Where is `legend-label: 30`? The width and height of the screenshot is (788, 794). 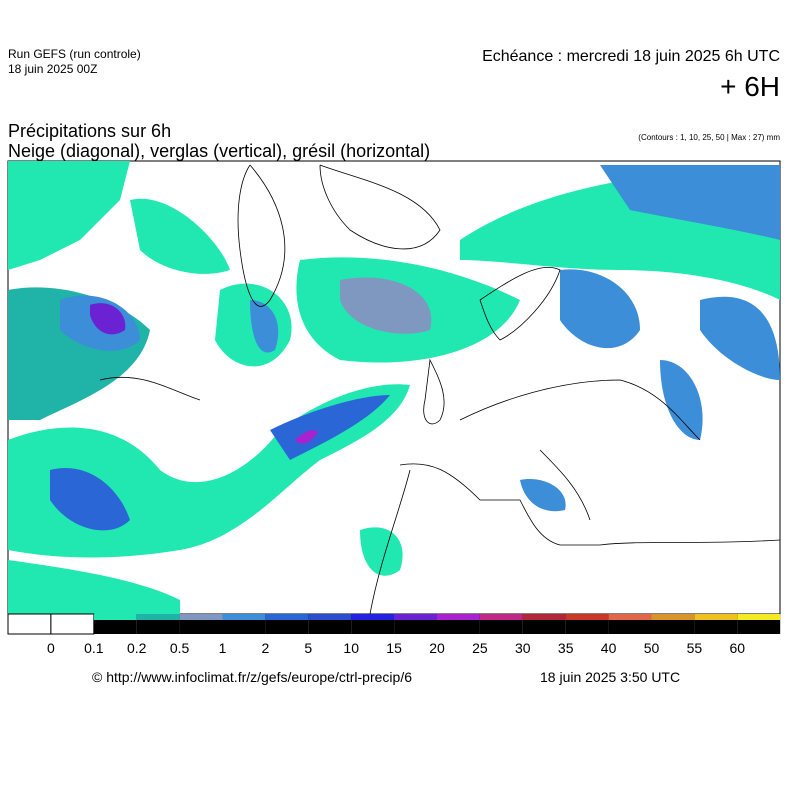
legend-label: 30 is located at coordinates (523, 648).